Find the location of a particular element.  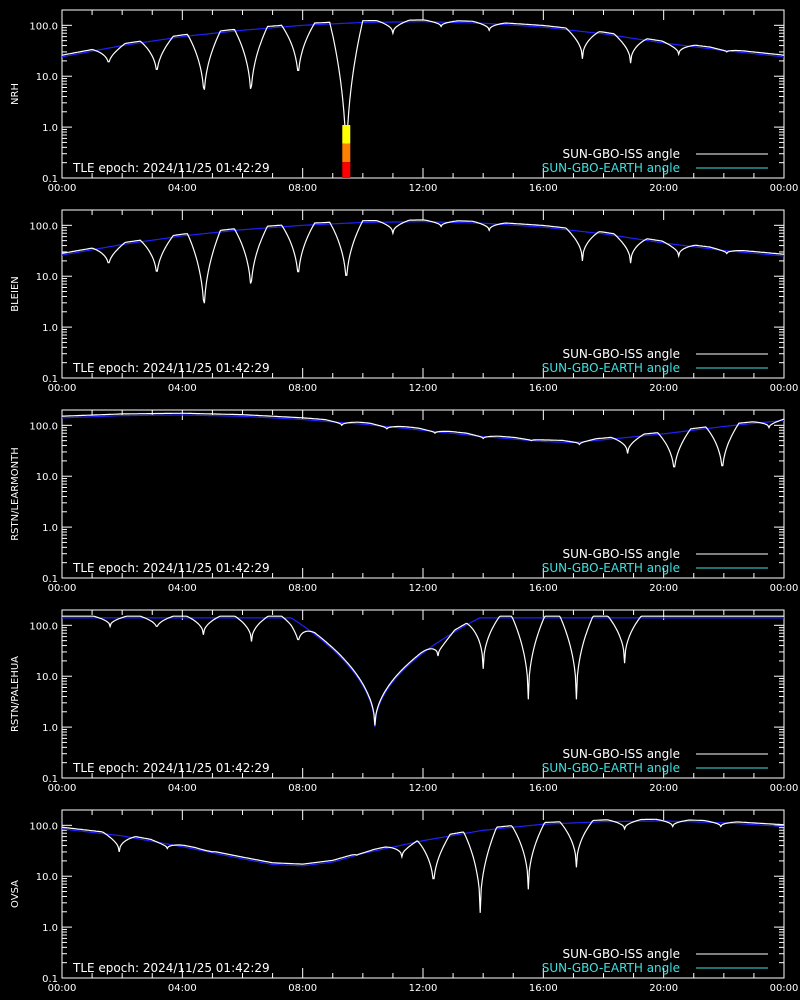

y-axis-label: RSTN/LEARMONTH is located at coordinates (15, 494).